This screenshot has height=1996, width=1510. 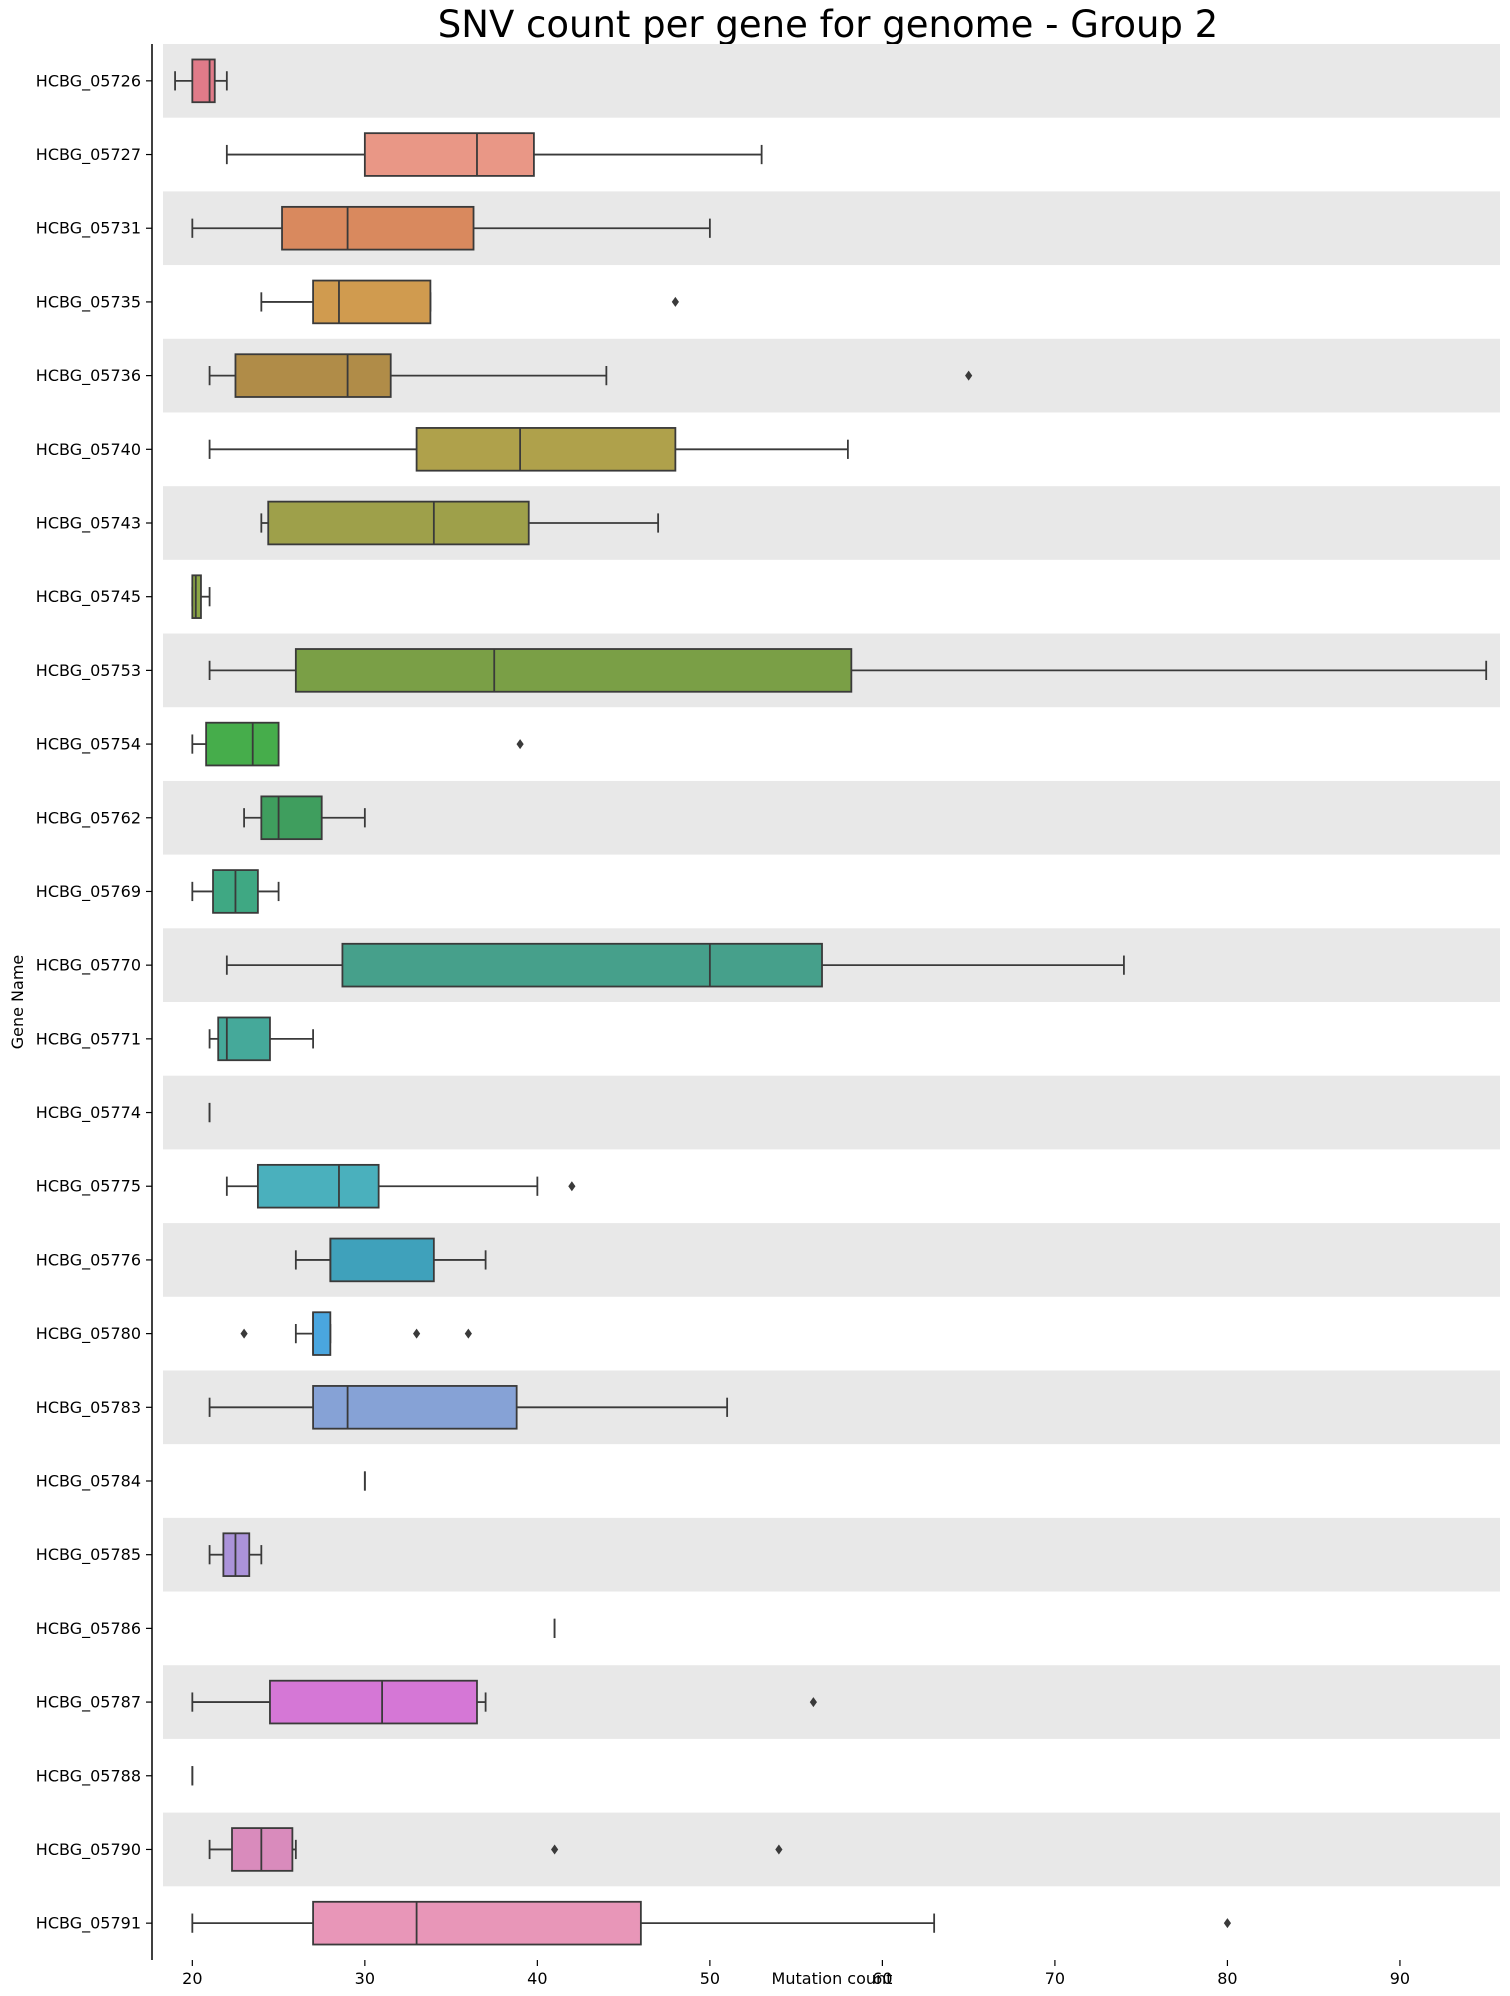 What do you see at coordinates (88, 1850) in the screenshot?
I see `y-tick-label: HCBG_05790` at bounding box center [88, 1850].